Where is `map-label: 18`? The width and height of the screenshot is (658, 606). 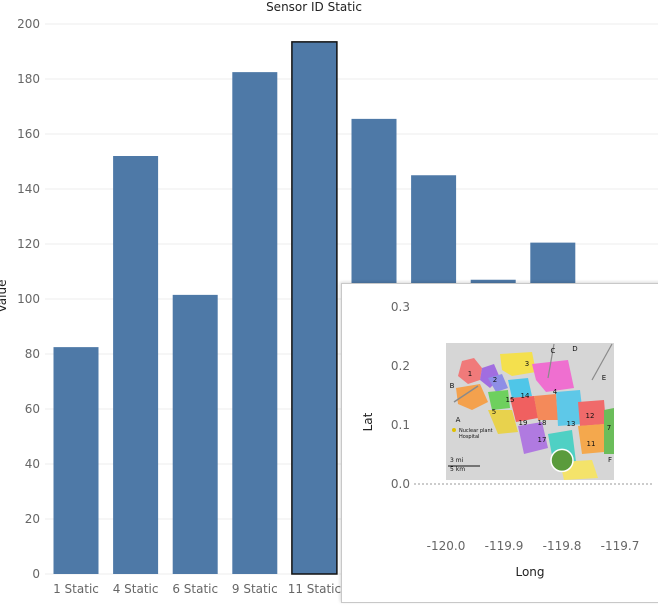 map-label: 18 is located at coordinates (542, 423).